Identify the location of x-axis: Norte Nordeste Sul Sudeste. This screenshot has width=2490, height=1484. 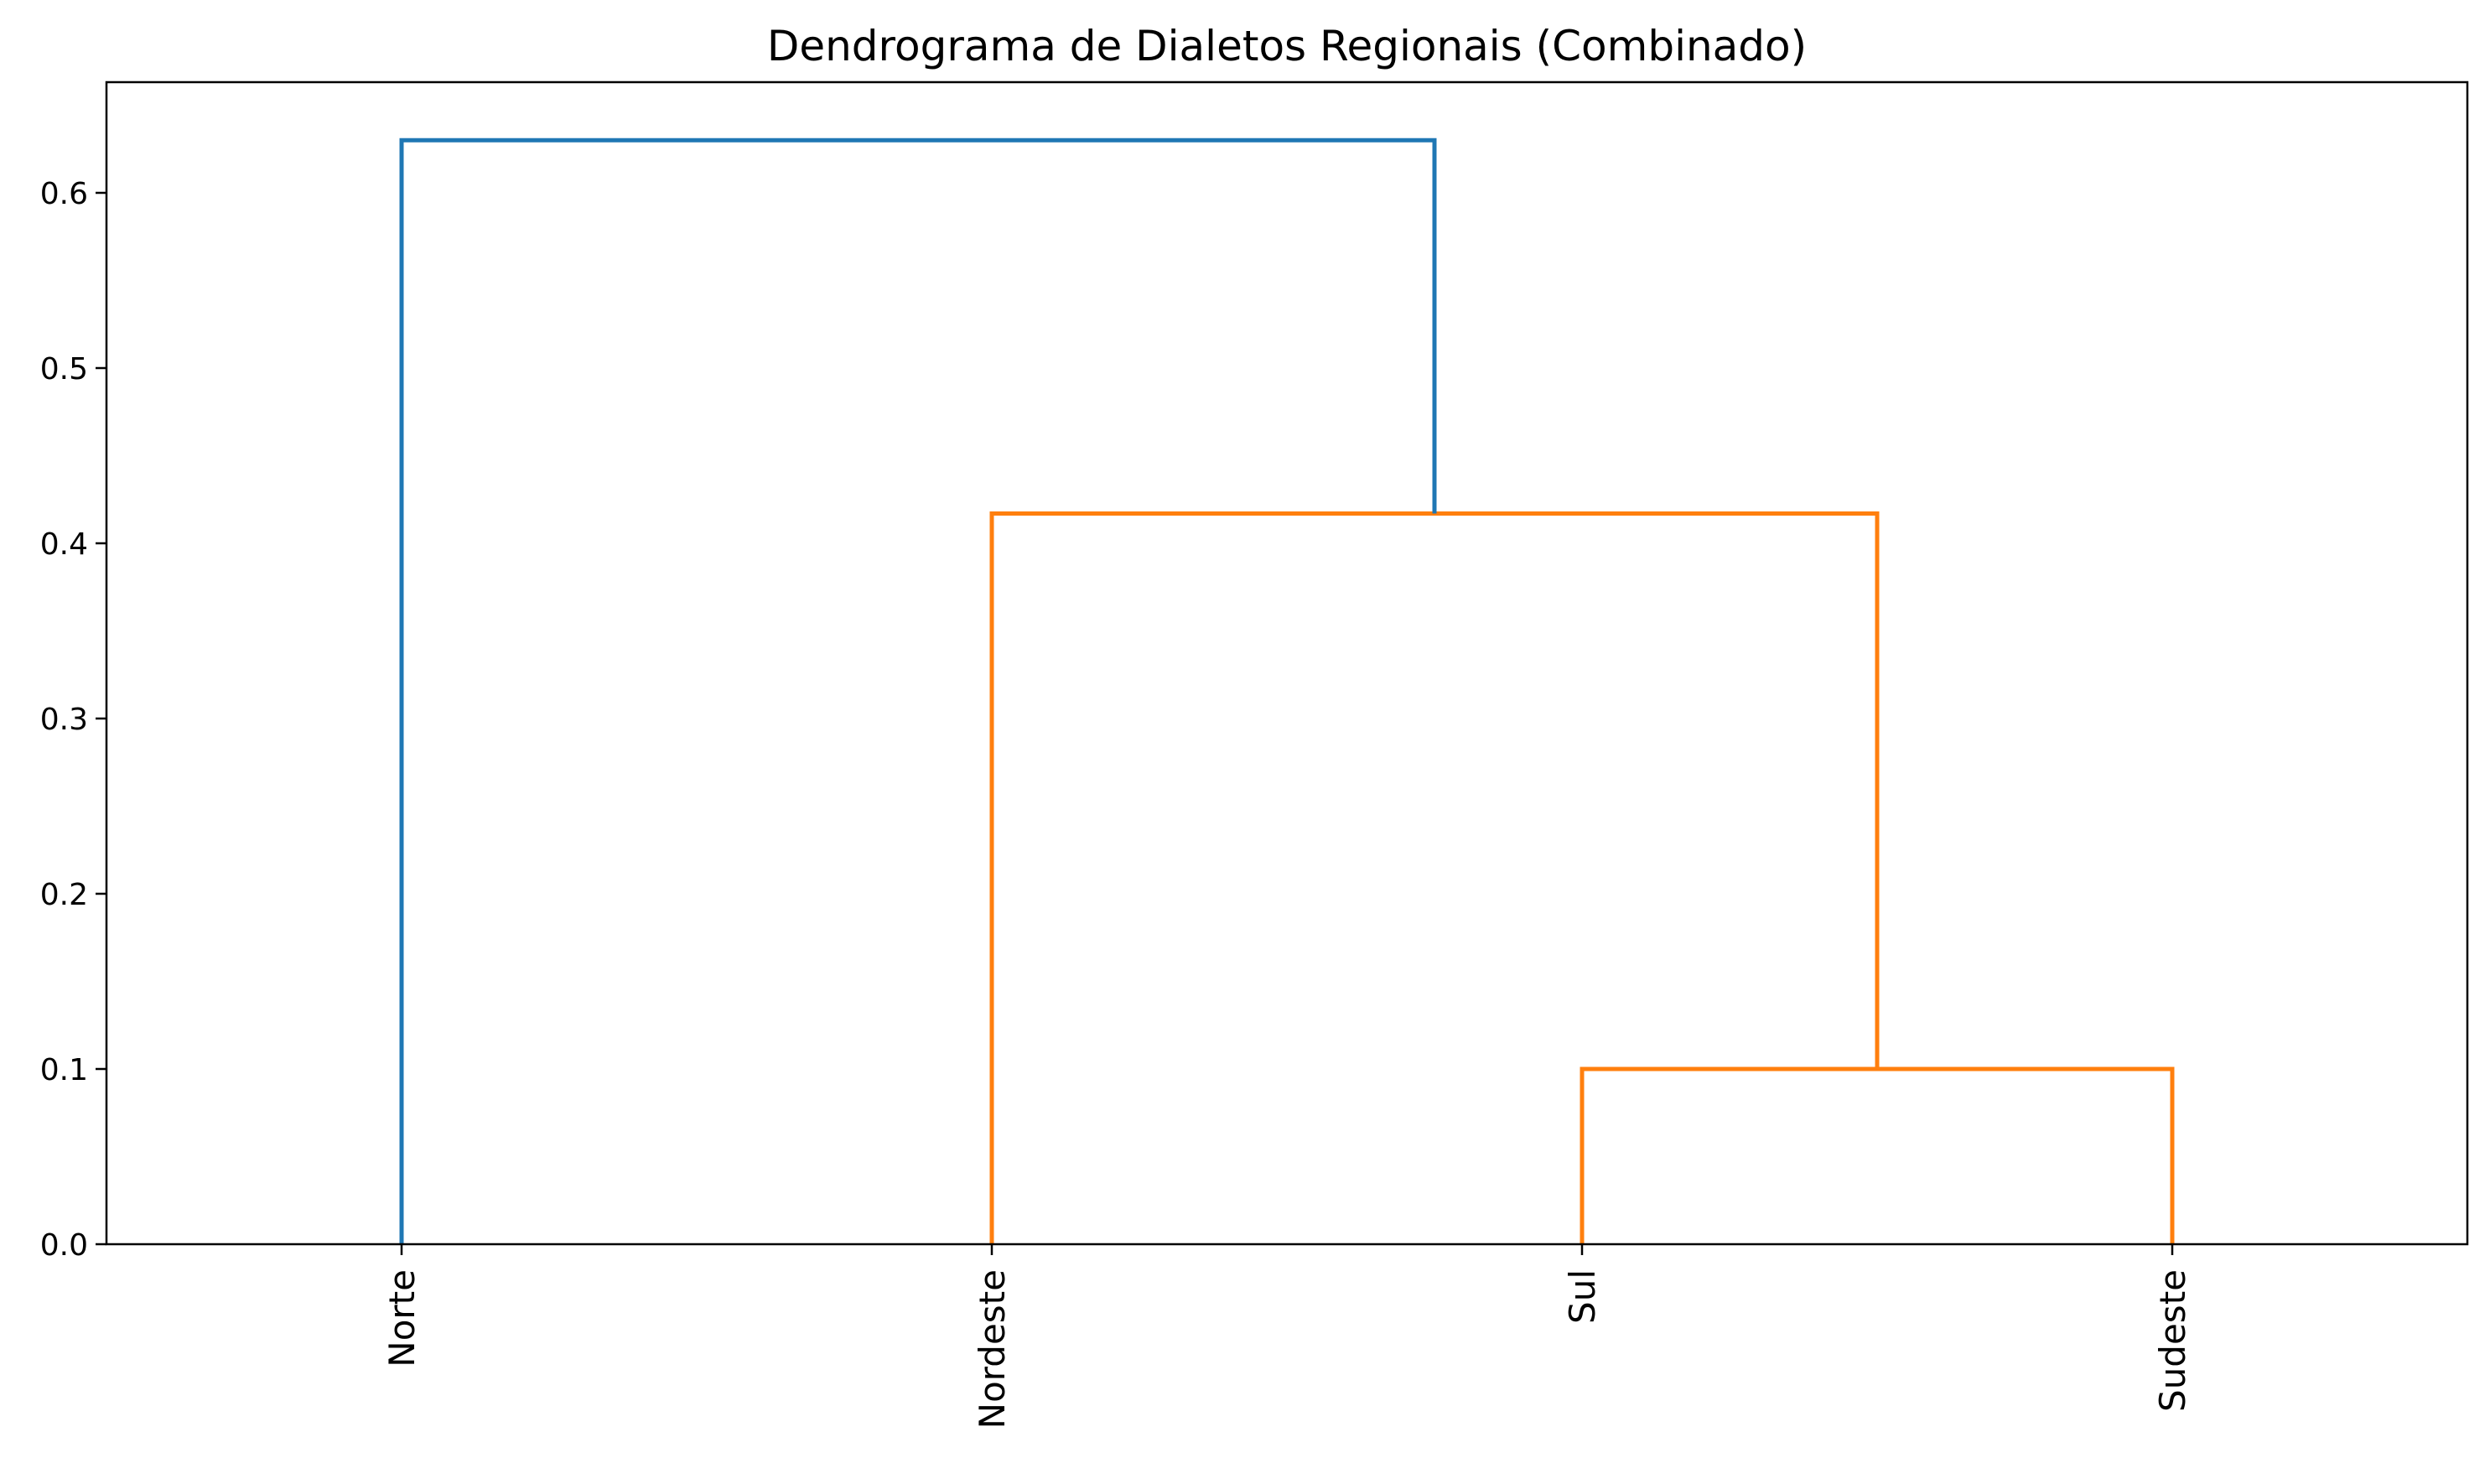
(1287, 1336).